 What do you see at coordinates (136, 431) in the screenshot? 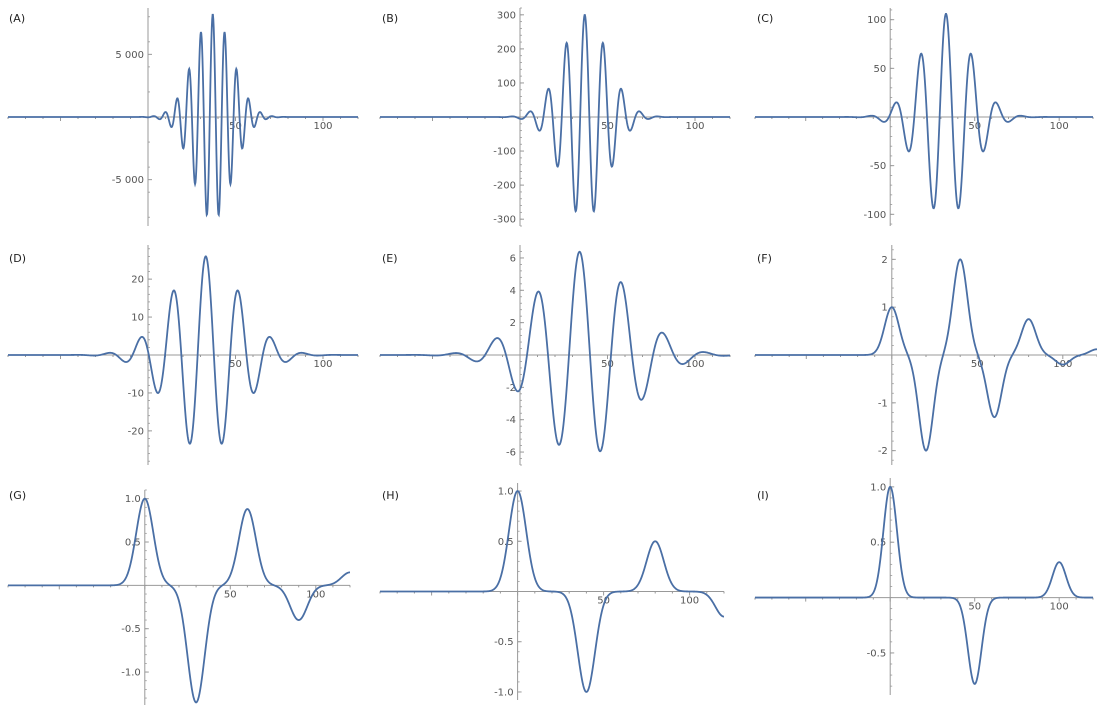
I see `y-tick-label: -20` at bounding box center [136, 431].